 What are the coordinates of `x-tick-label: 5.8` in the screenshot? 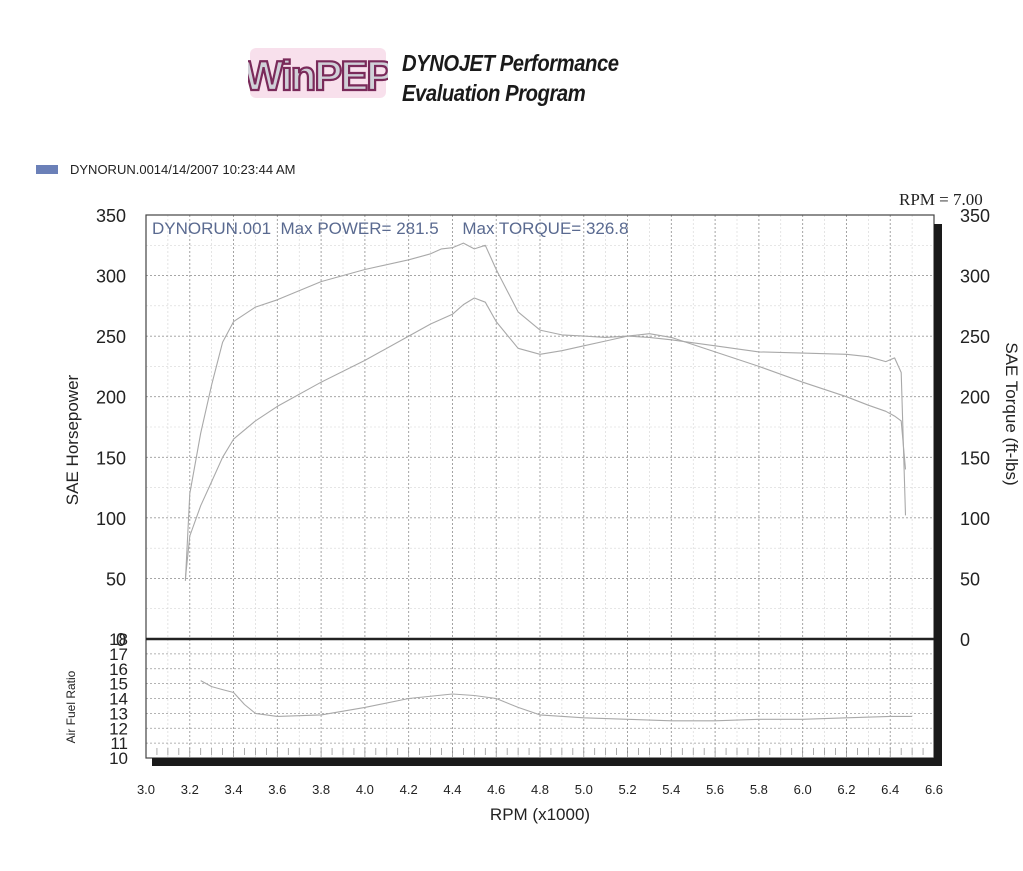 It's located at (759, 789).